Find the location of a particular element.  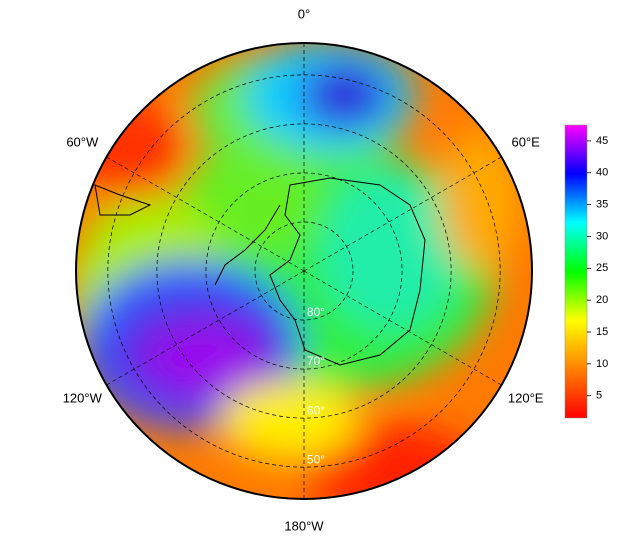

lat-label: 80° is located at coordinates (316, 312).